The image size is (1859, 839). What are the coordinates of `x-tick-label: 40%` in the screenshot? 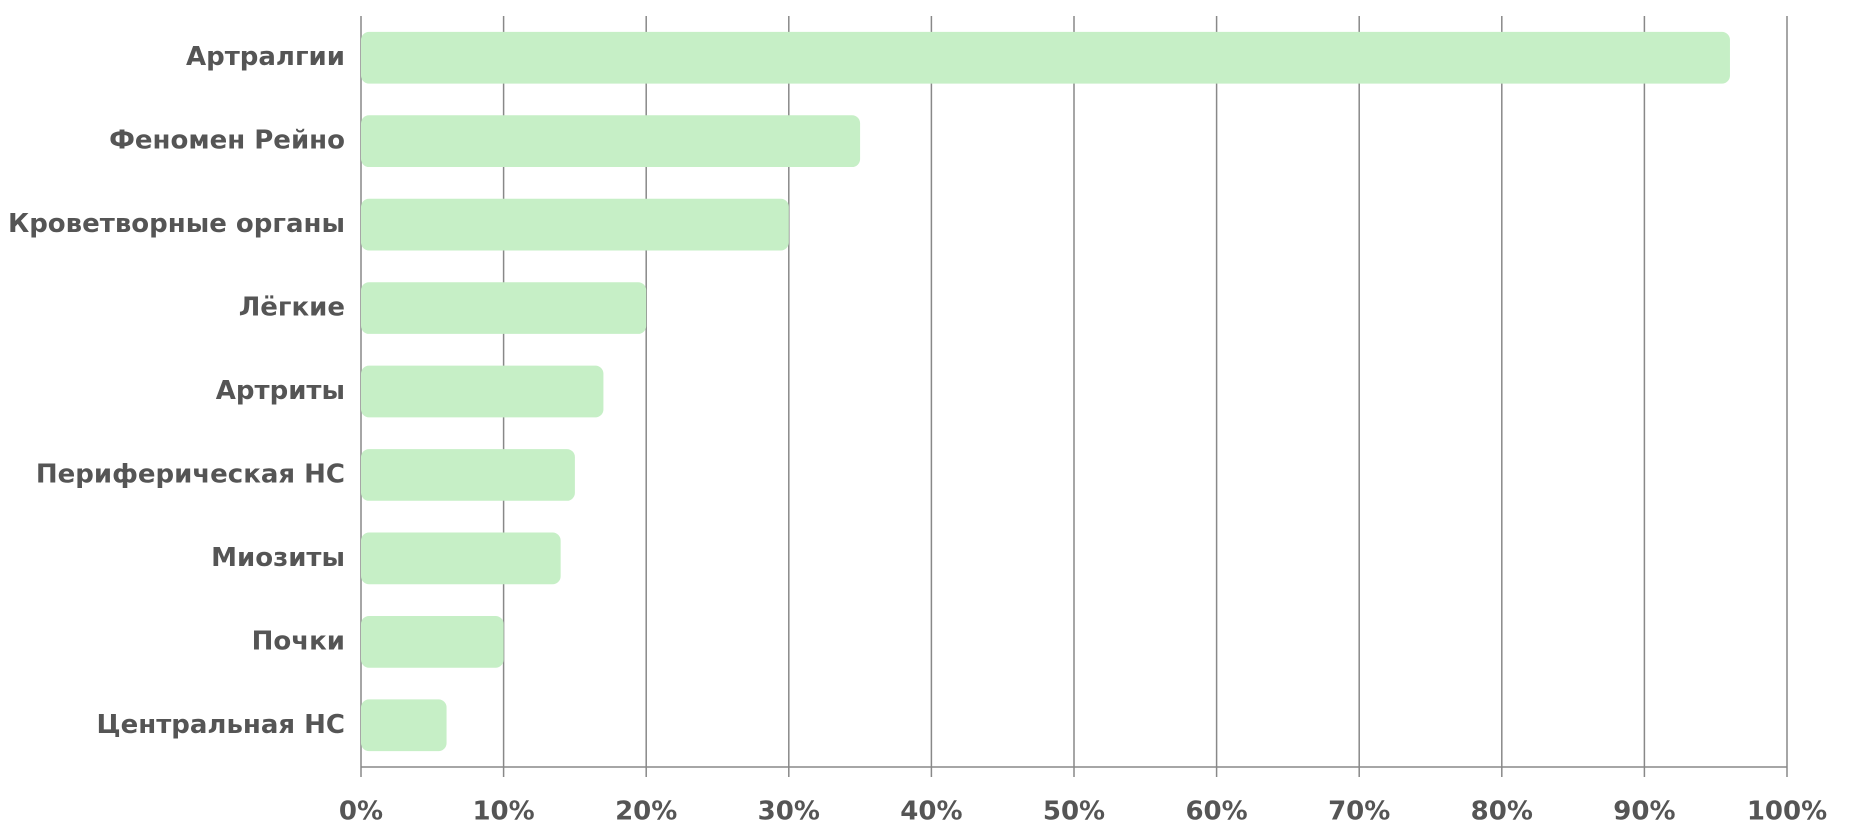 It's located at (931, 812).